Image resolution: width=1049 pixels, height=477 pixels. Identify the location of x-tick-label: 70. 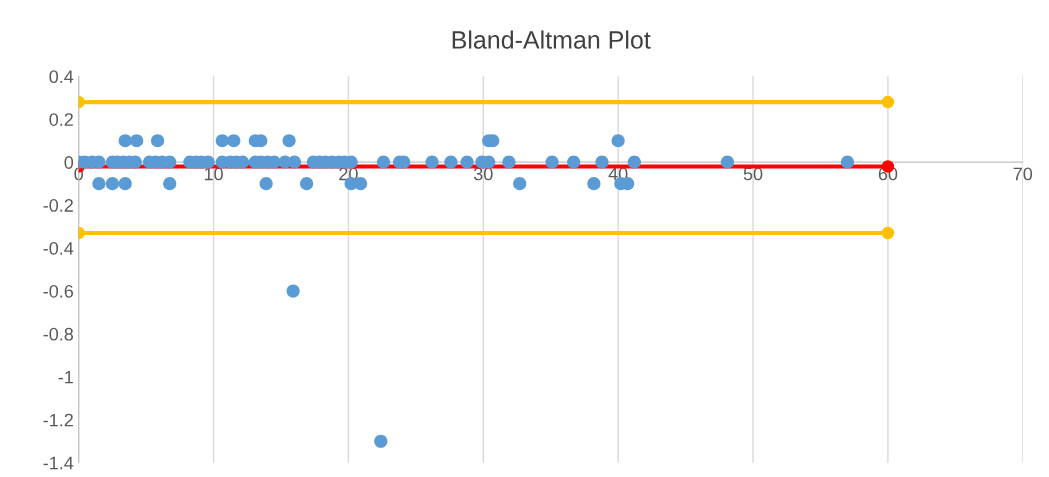
(1023, 174).